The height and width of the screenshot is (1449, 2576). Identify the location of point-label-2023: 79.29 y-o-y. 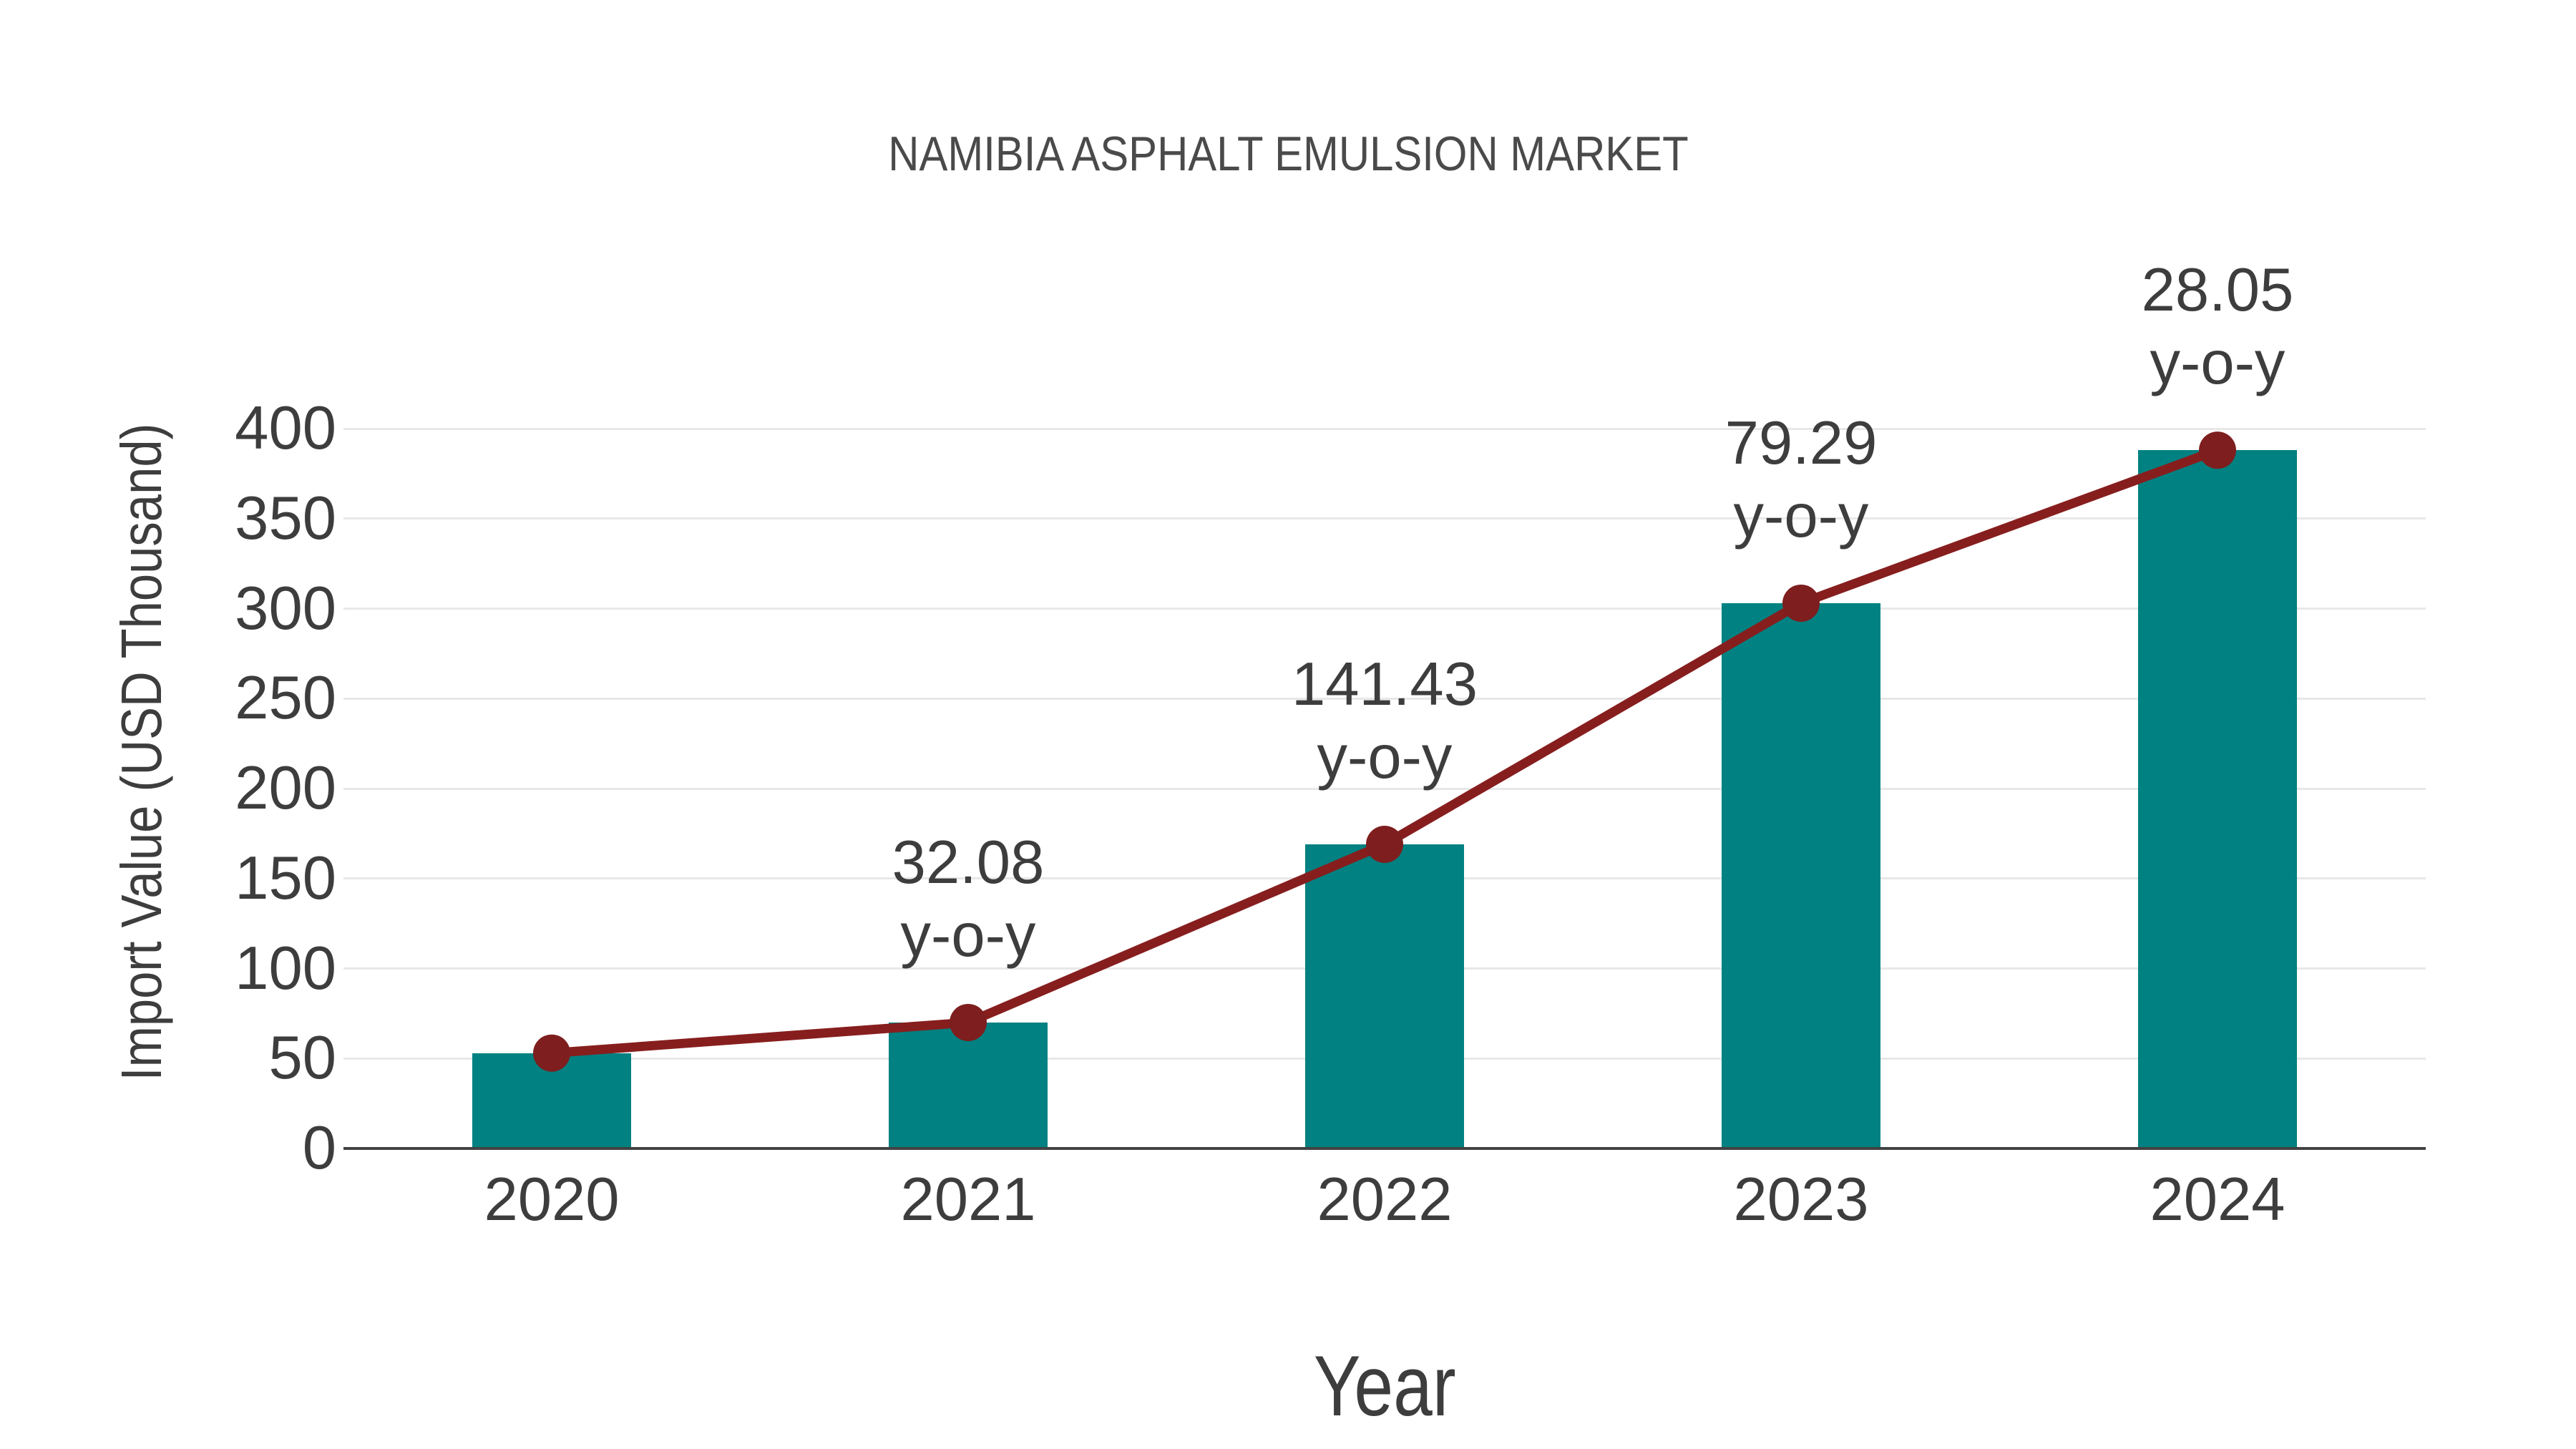
(1801, 480).